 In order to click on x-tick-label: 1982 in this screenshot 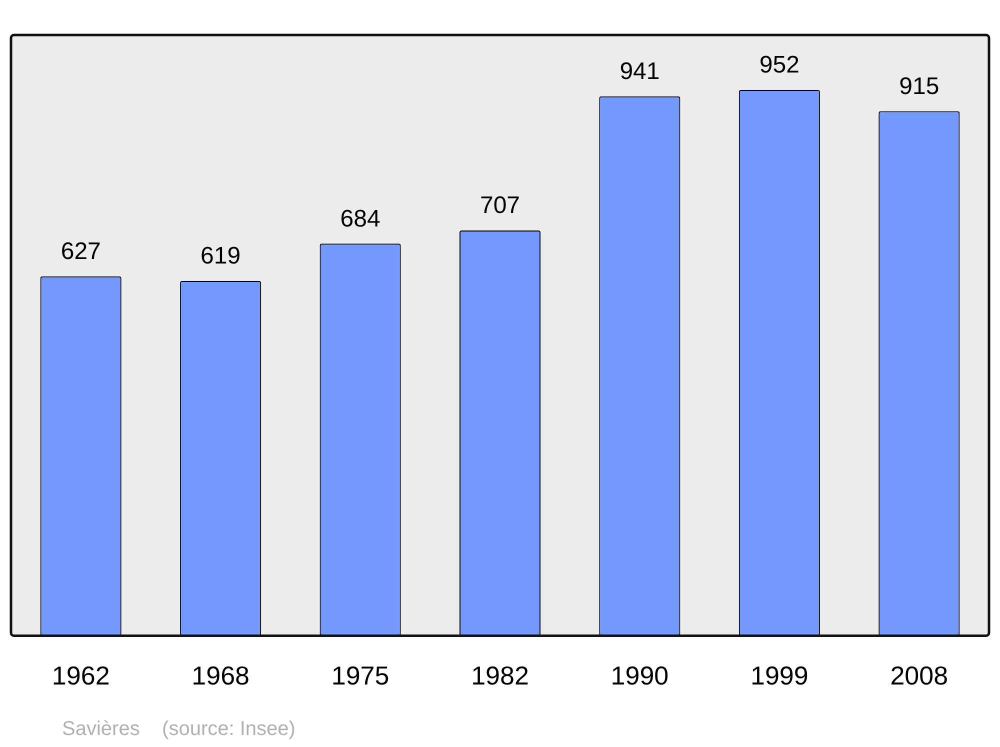, I will do `click(500, 675)`.